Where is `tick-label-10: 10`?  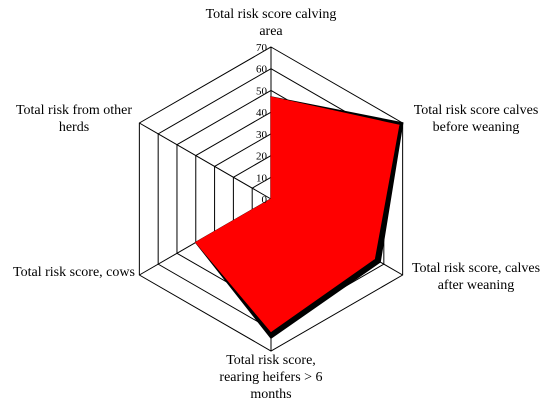
tick-label-10: 10 is located at coordinates (262, 178).